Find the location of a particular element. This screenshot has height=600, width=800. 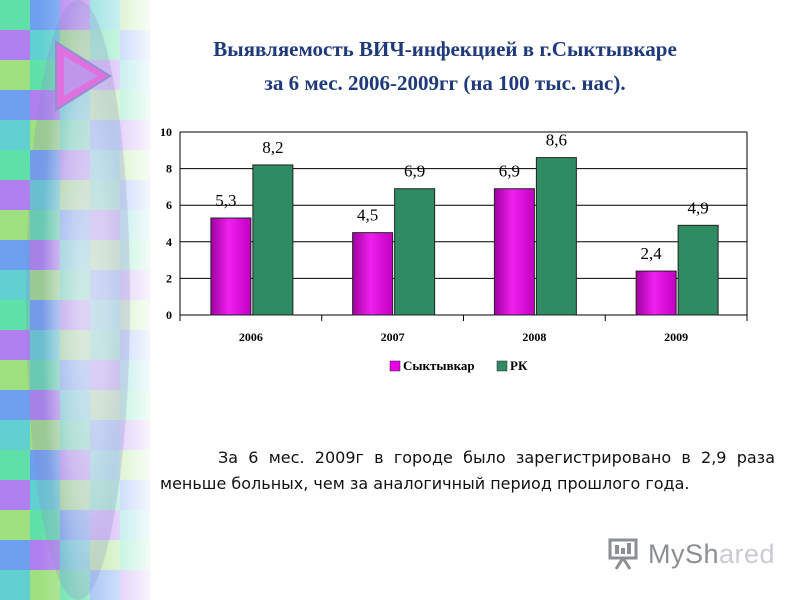

bar-syktyvkar-2008 is located at coordinates (514, 252).